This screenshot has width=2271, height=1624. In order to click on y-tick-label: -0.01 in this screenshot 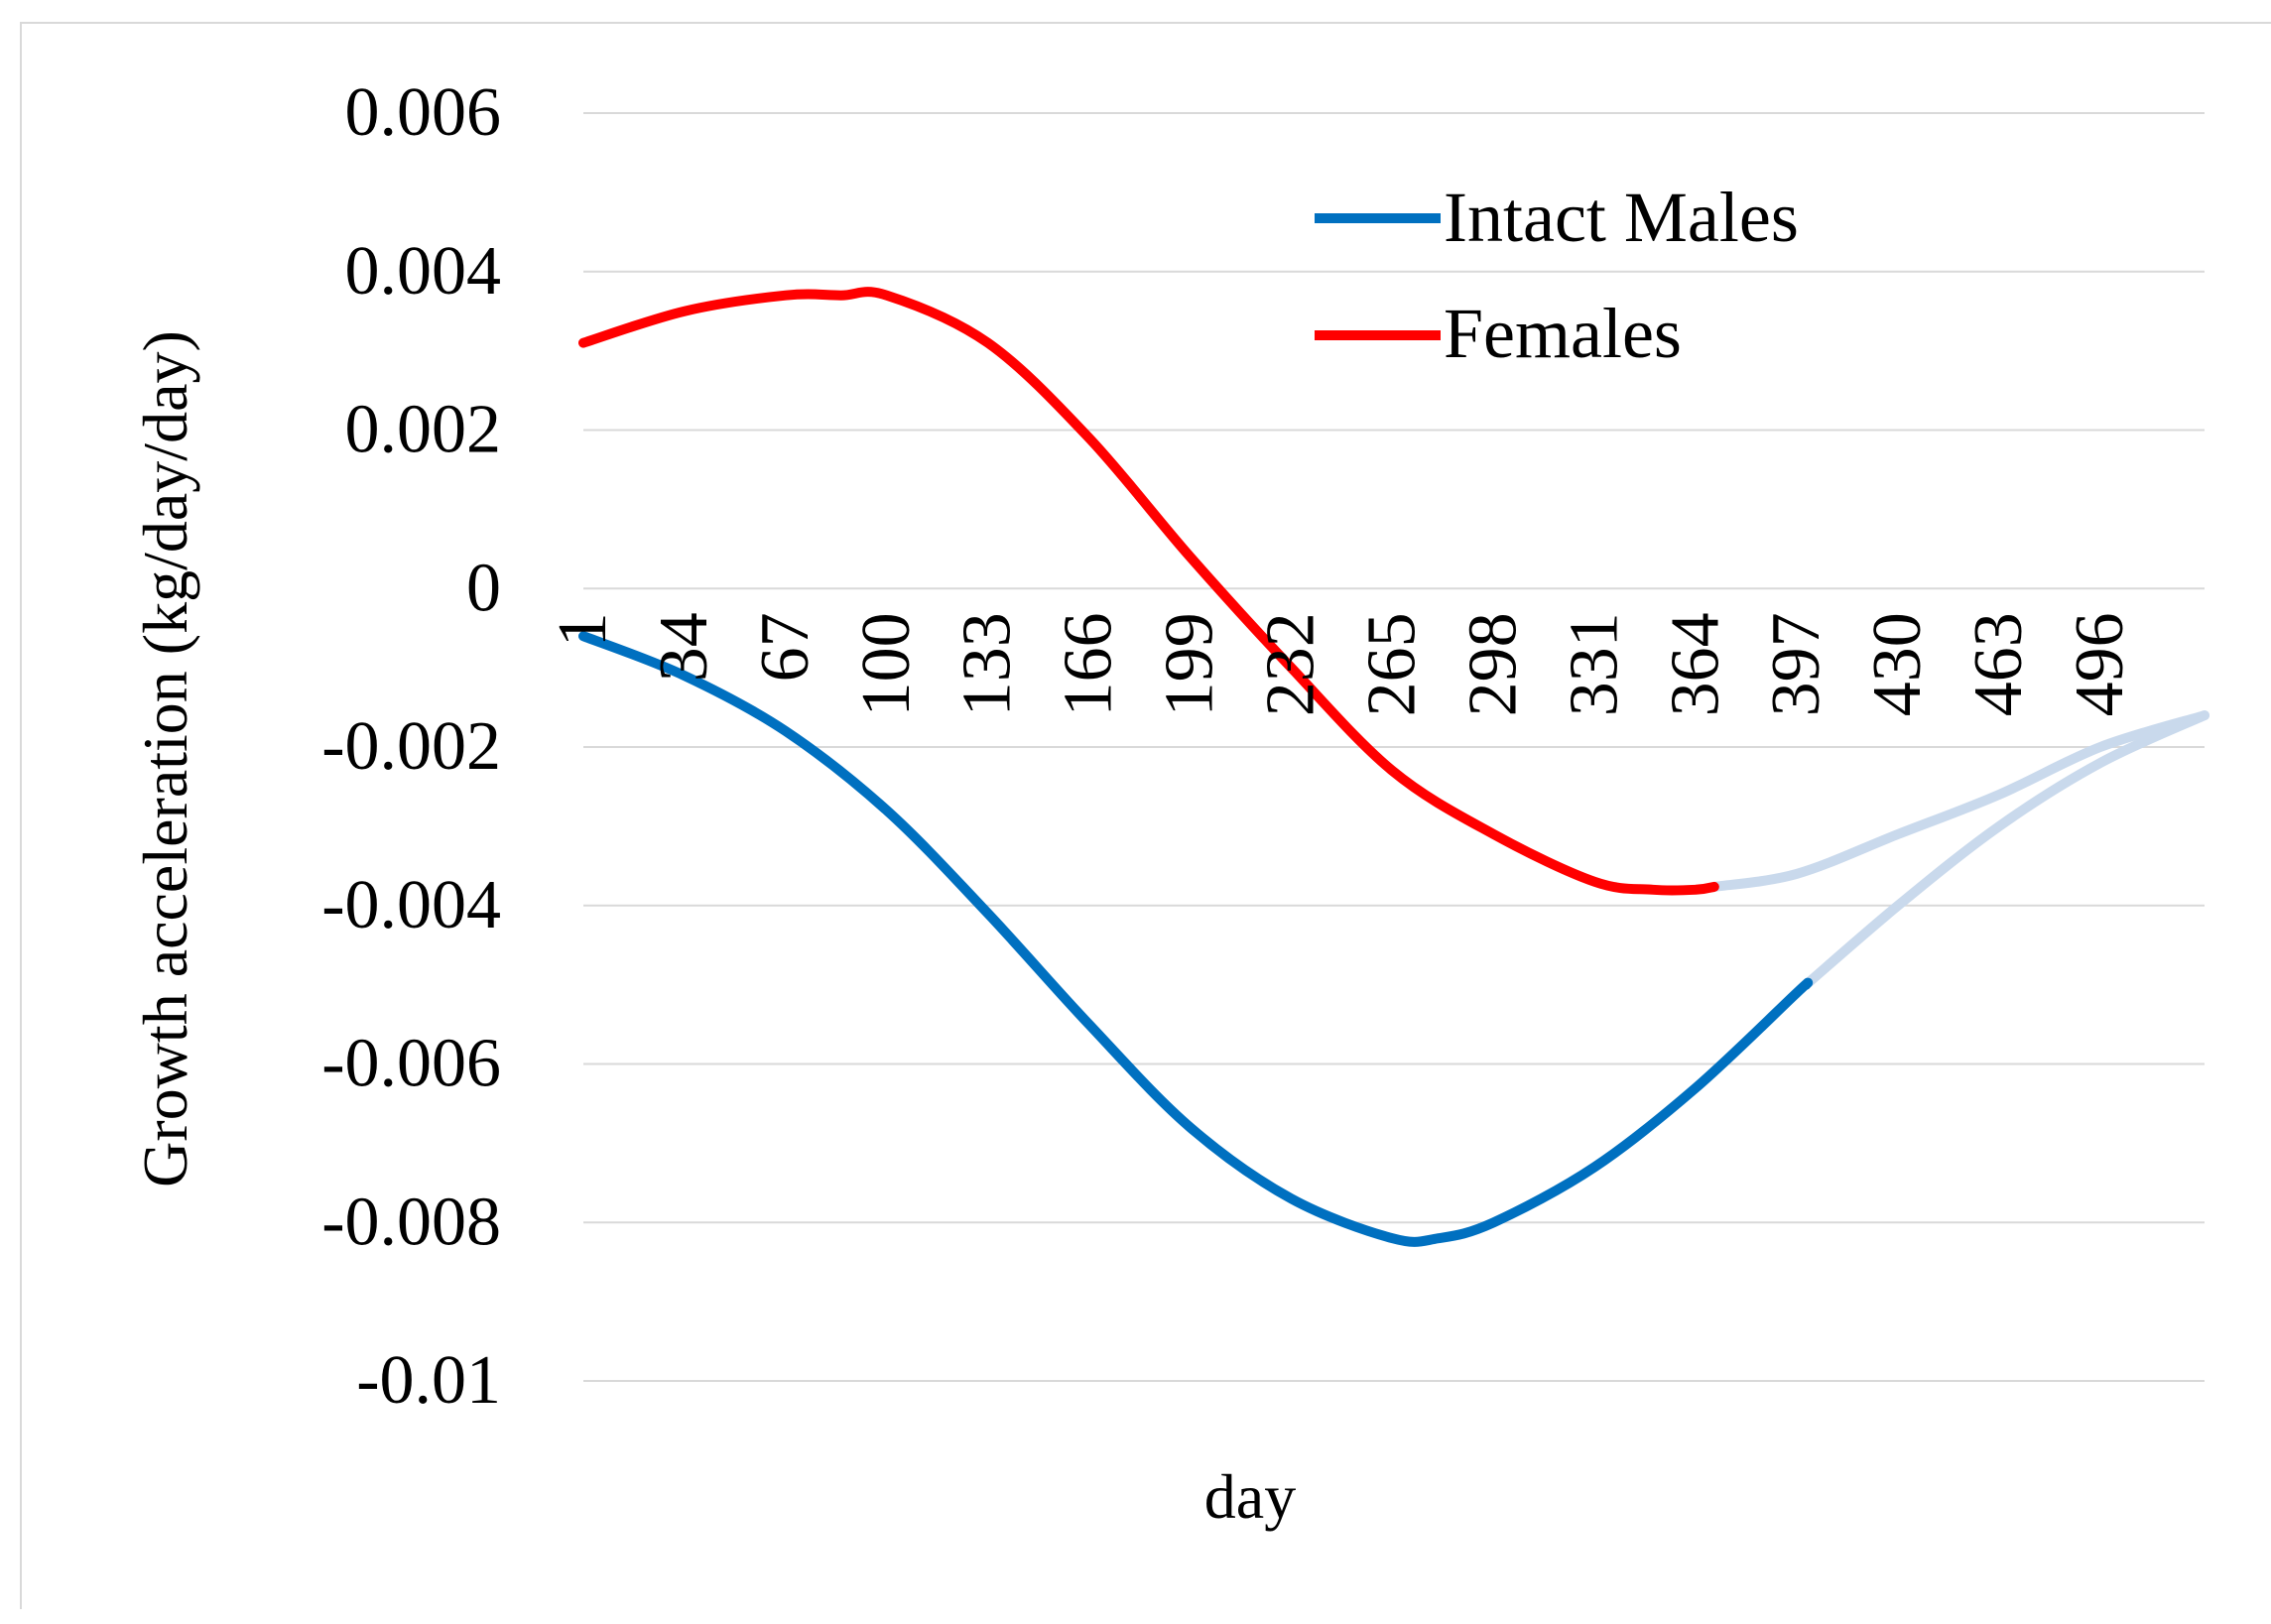, I will do `click(428, 1380)`.